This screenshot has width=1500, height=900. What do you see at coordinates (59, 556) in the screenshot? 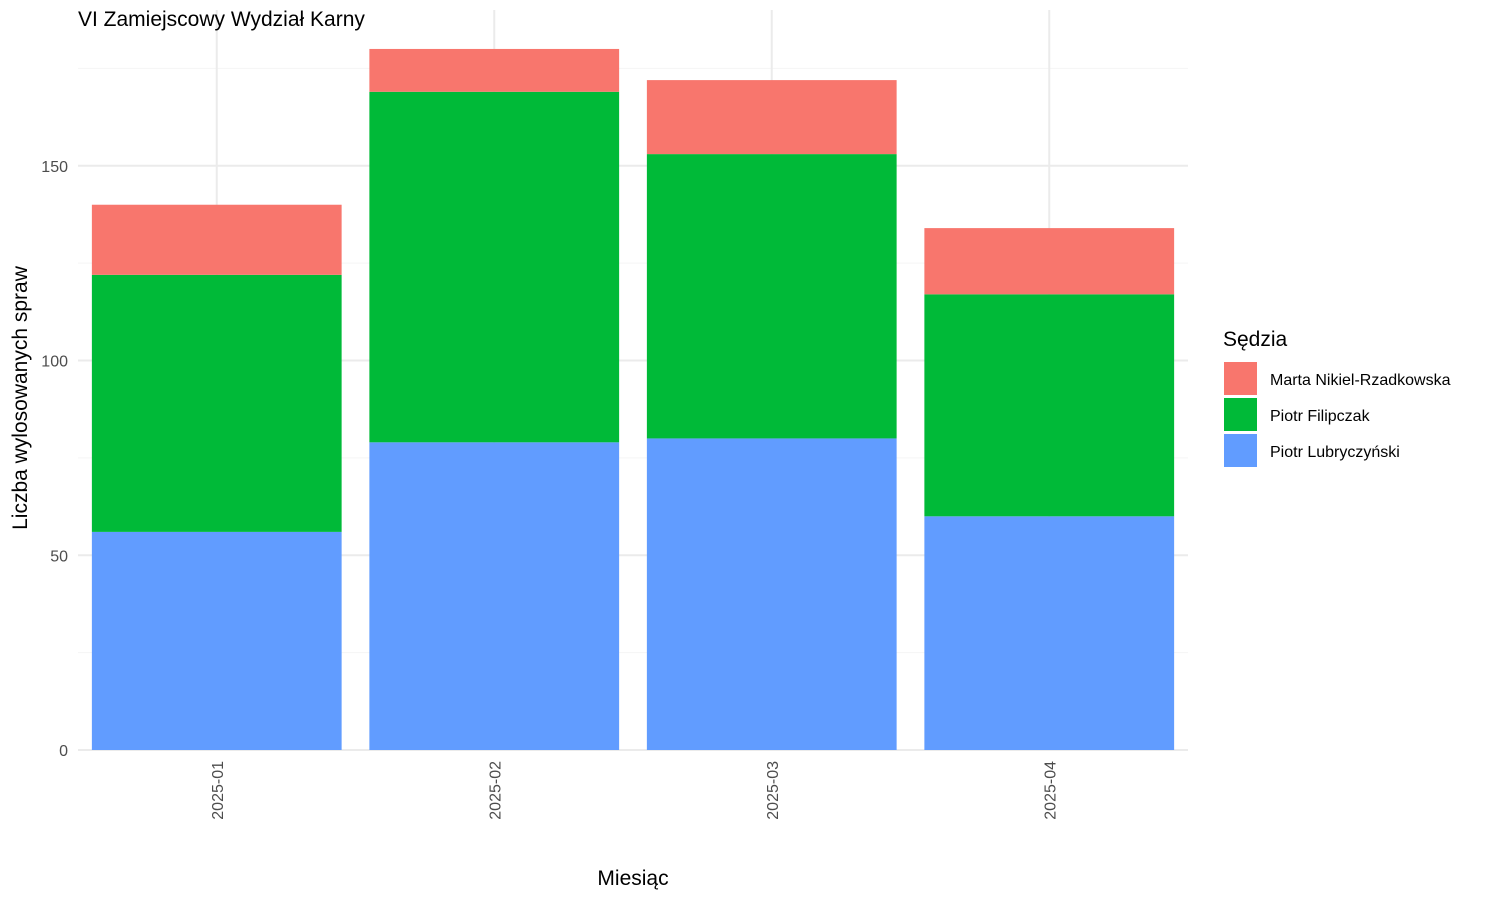
I see `y-tick-label: 50` at bounding box center [59, 556].